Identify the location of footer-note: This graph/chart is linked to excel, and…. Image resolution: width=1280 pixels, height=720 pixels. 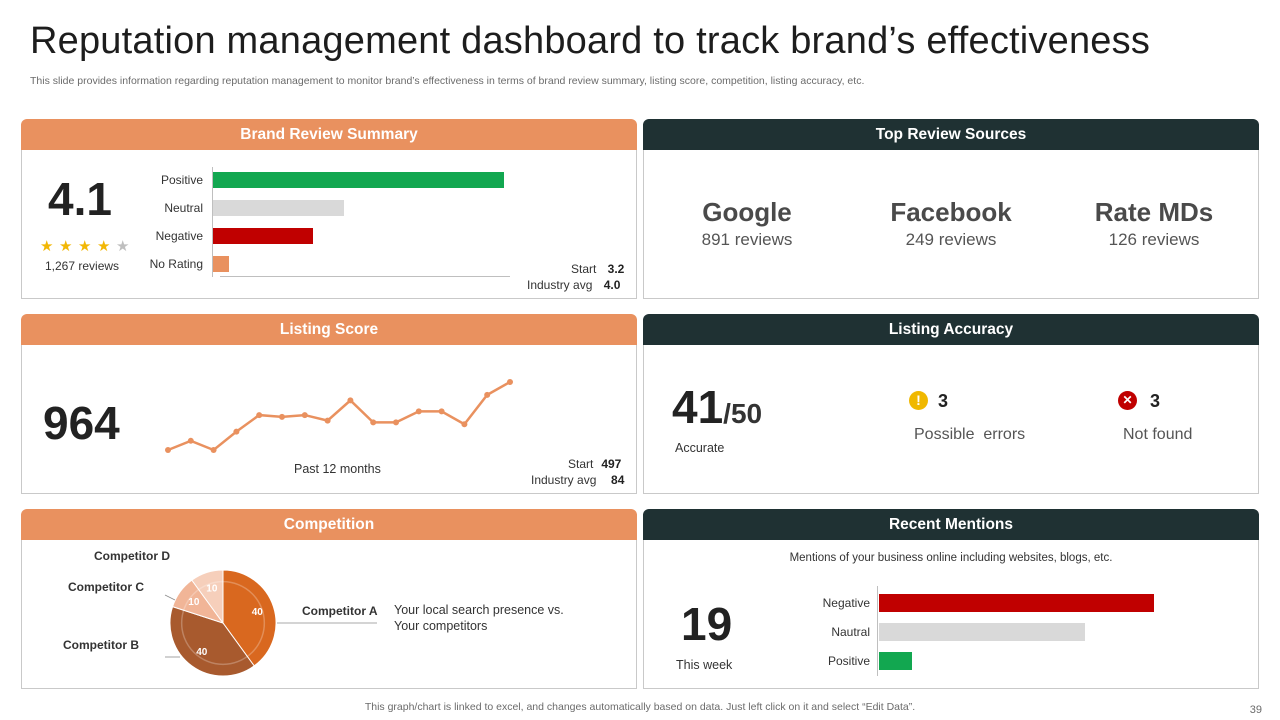
(640, 707).